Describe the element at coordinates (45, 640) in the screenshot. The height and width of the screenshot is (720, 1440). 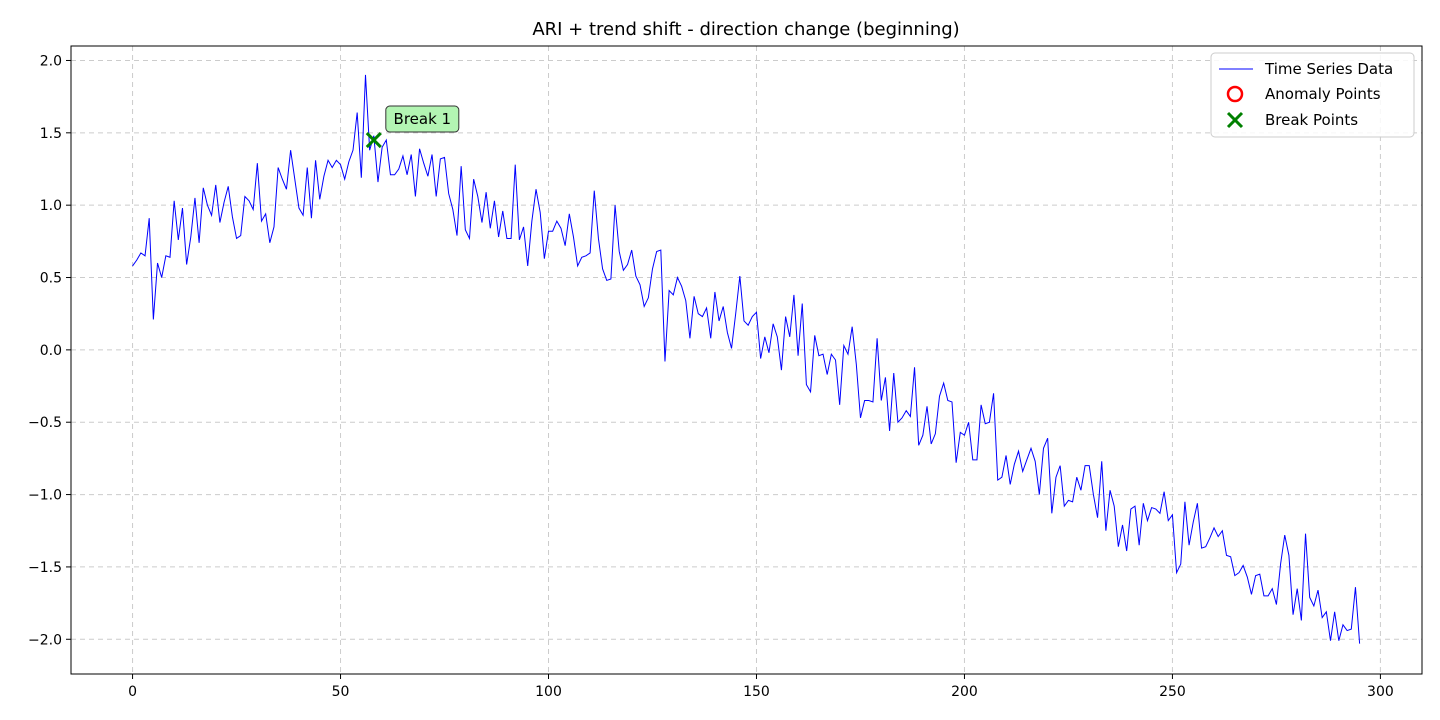
I see `y-tick-label: −2.0` at that location.